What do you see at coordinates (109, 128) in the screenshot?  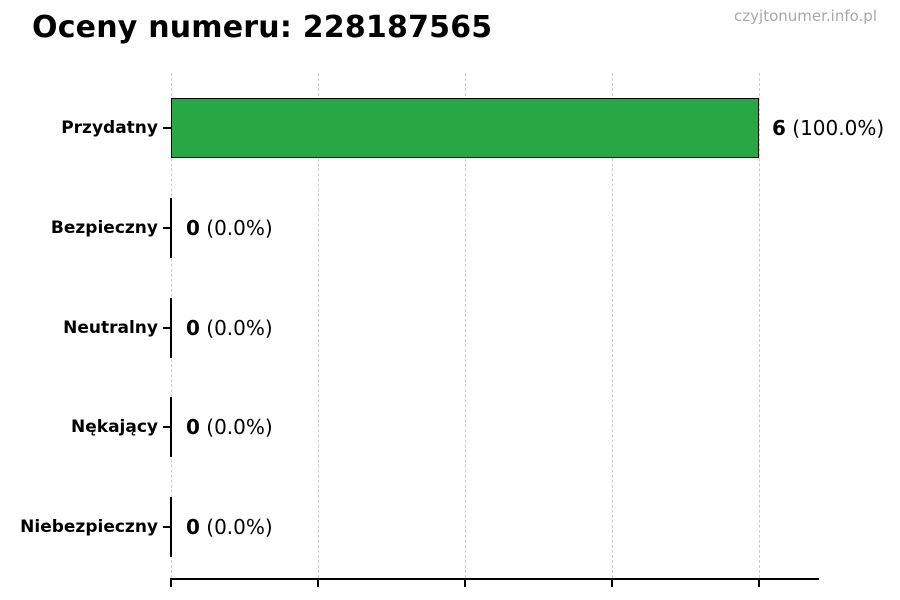 I see `category-label: Przydatny` at bounding box center [109, 128].